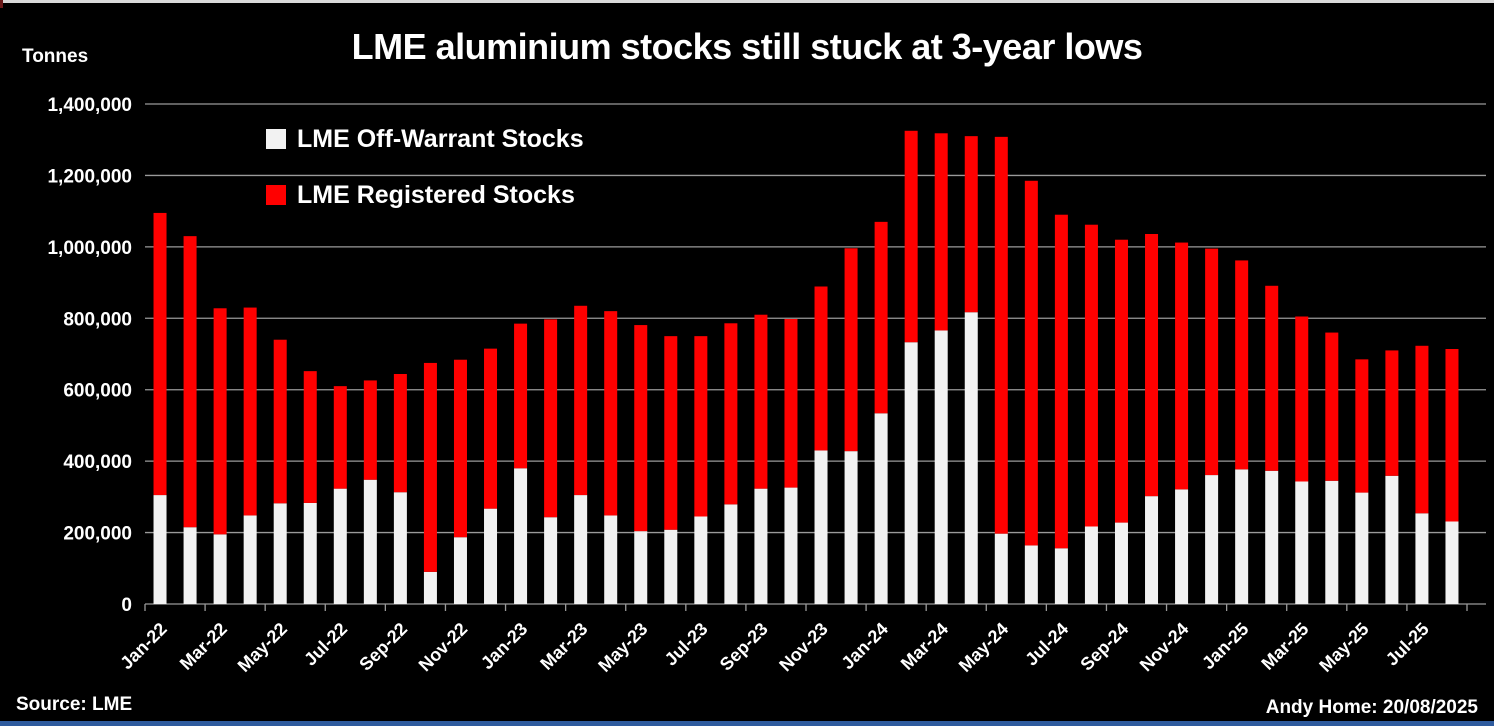 This screenshot has height=726, width=1494. I want to click on y-axis-tick-label: 400,000, so click(97, 462).